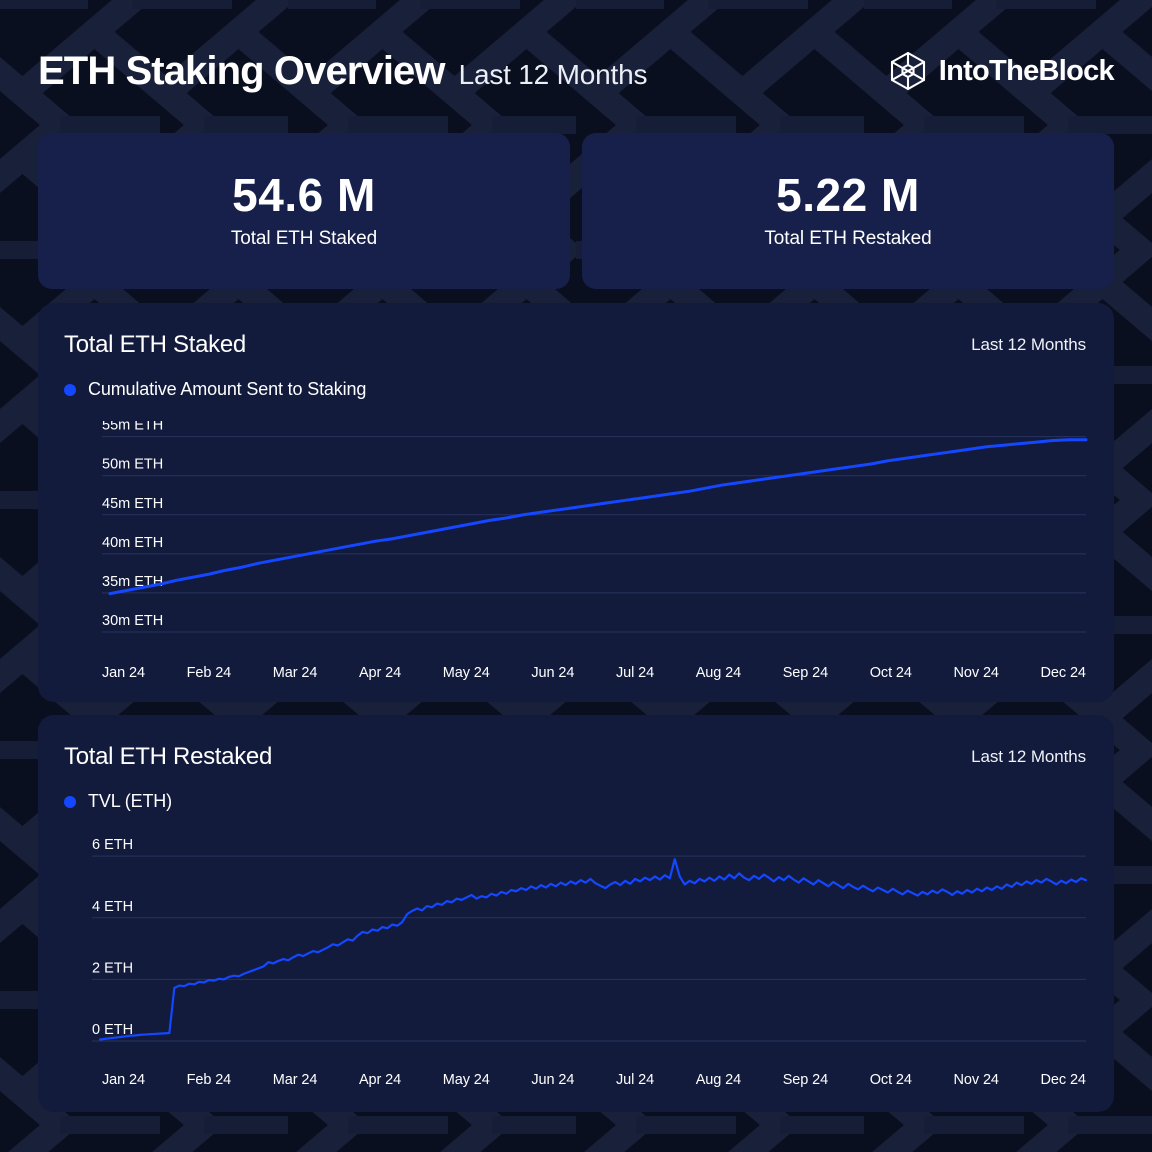 The width and height of the screenshot is (1152, 1152). I want to click on page-title: ETH Staking Overview, so click(241, 71).